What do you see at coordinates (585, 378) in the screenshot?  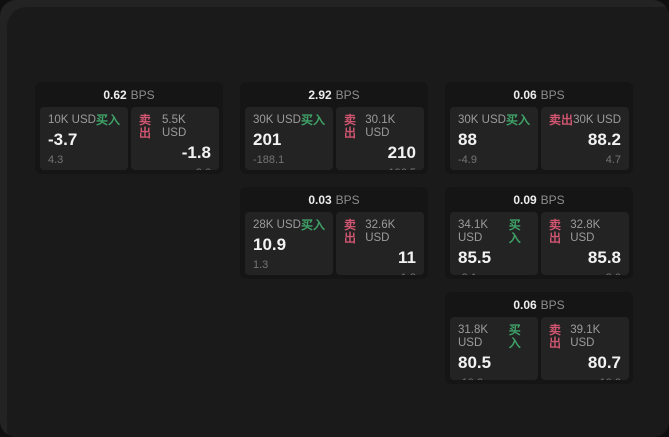 I see `sell-sub-value: 10.2` at bounding box center [585, 378].